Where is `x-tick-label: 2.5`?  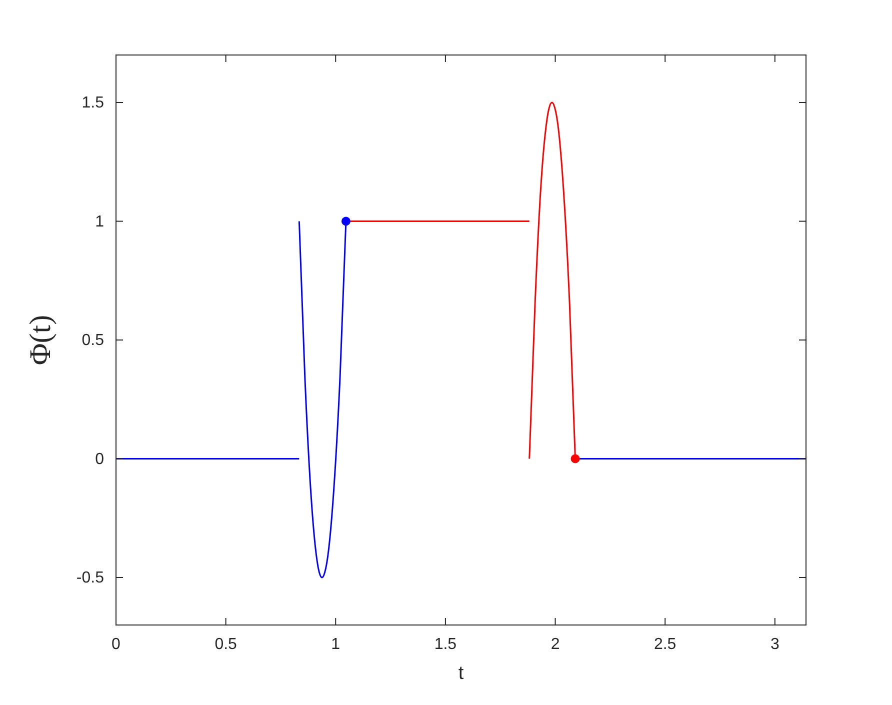
x-tick-label: 2.5 is located at coordinates (665, 644).